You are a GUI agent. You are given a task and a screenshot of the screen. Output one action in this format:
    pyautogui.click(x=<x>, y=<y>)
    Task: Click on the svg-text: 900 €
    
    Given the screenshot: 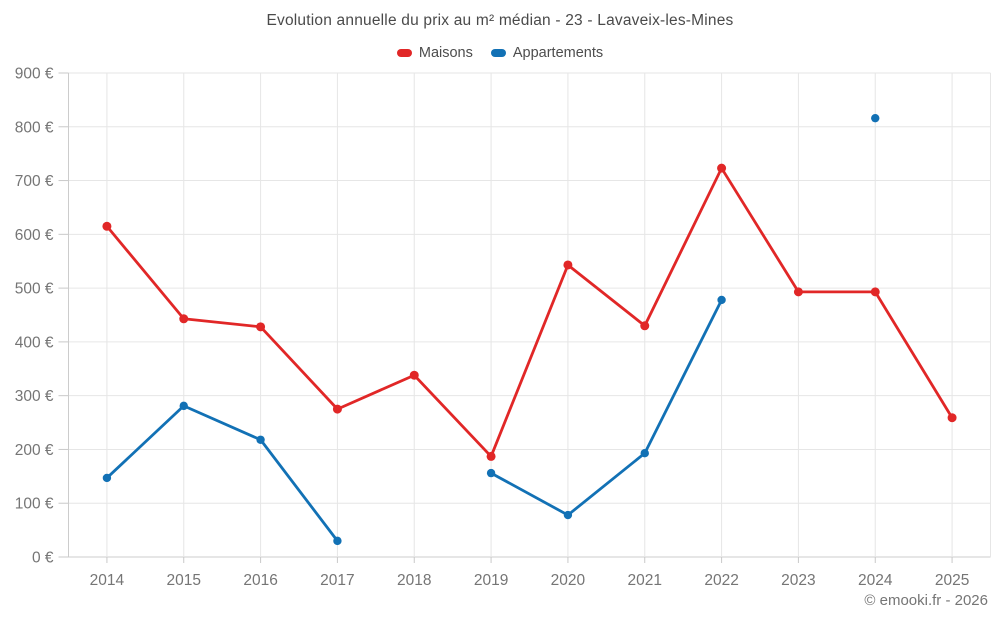 What is the action you would take?
    pyautogui.click(x=34, y=74)
    